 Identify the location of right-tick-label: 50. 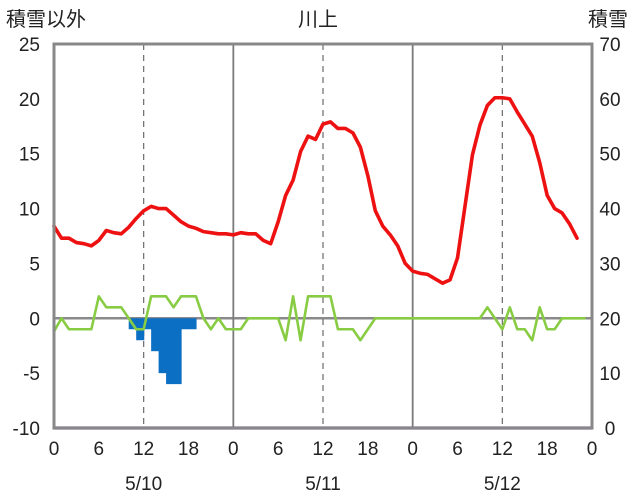
(609, 155).